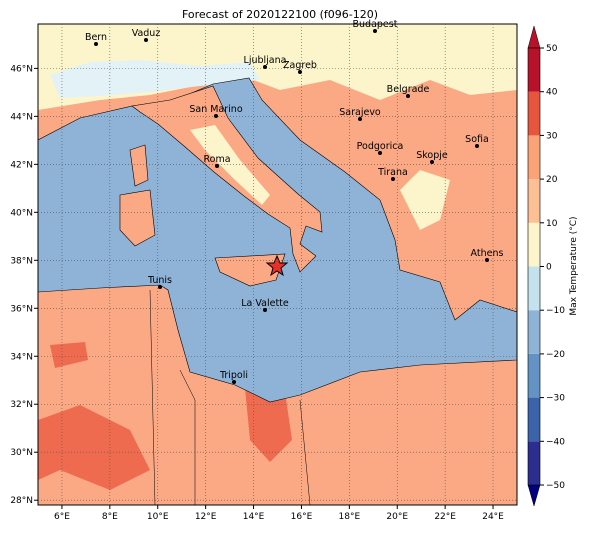 This screenshot has width=592, height=533. What do you see at coordinates (146, 33) in the screenshot?
I see `city-label: Vaduz` at bounding box center [146, 33].